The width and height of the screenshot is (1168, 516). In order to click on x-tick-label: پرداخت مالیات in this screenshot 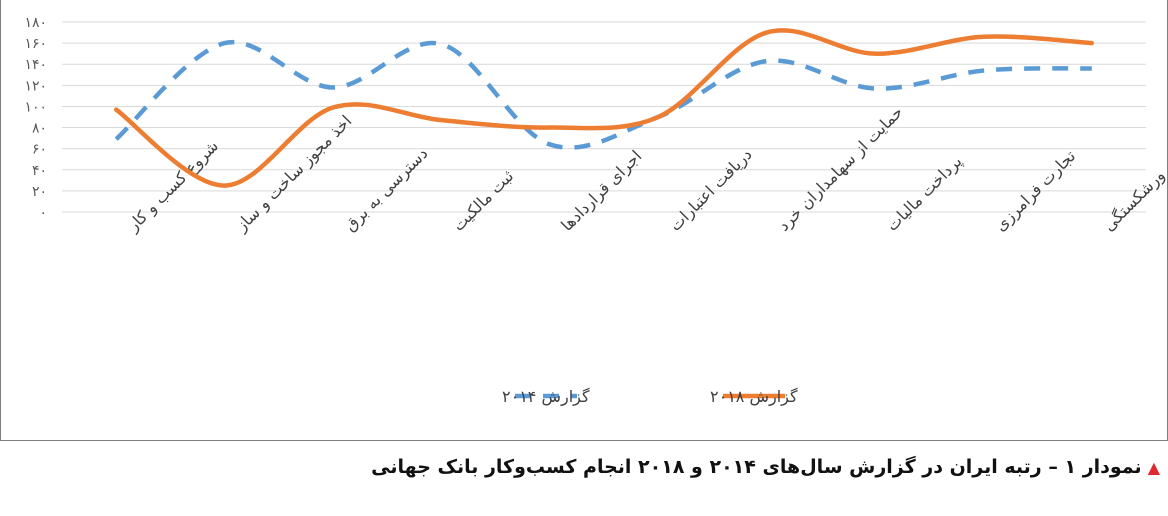, I will do `click(924, 194)`.